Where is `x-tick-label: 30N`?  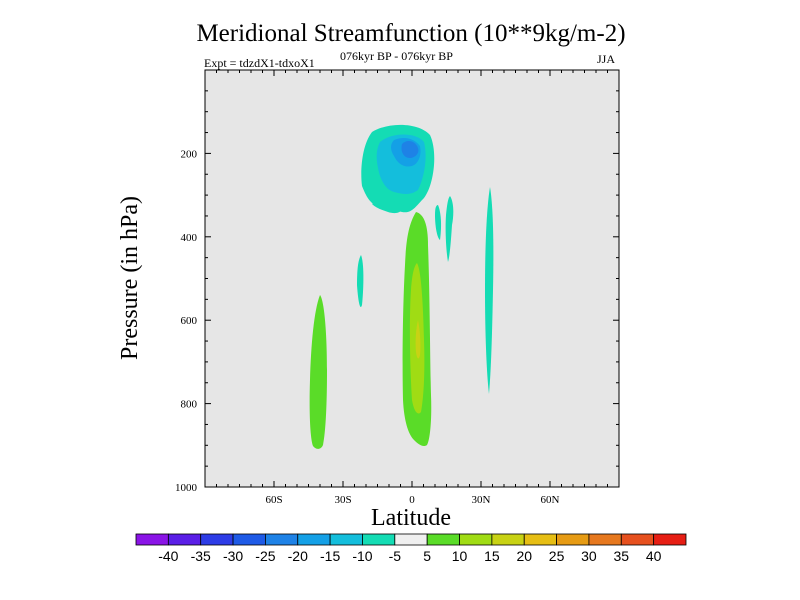 x-tick-label: 30N is located at coordinates (481, 500).